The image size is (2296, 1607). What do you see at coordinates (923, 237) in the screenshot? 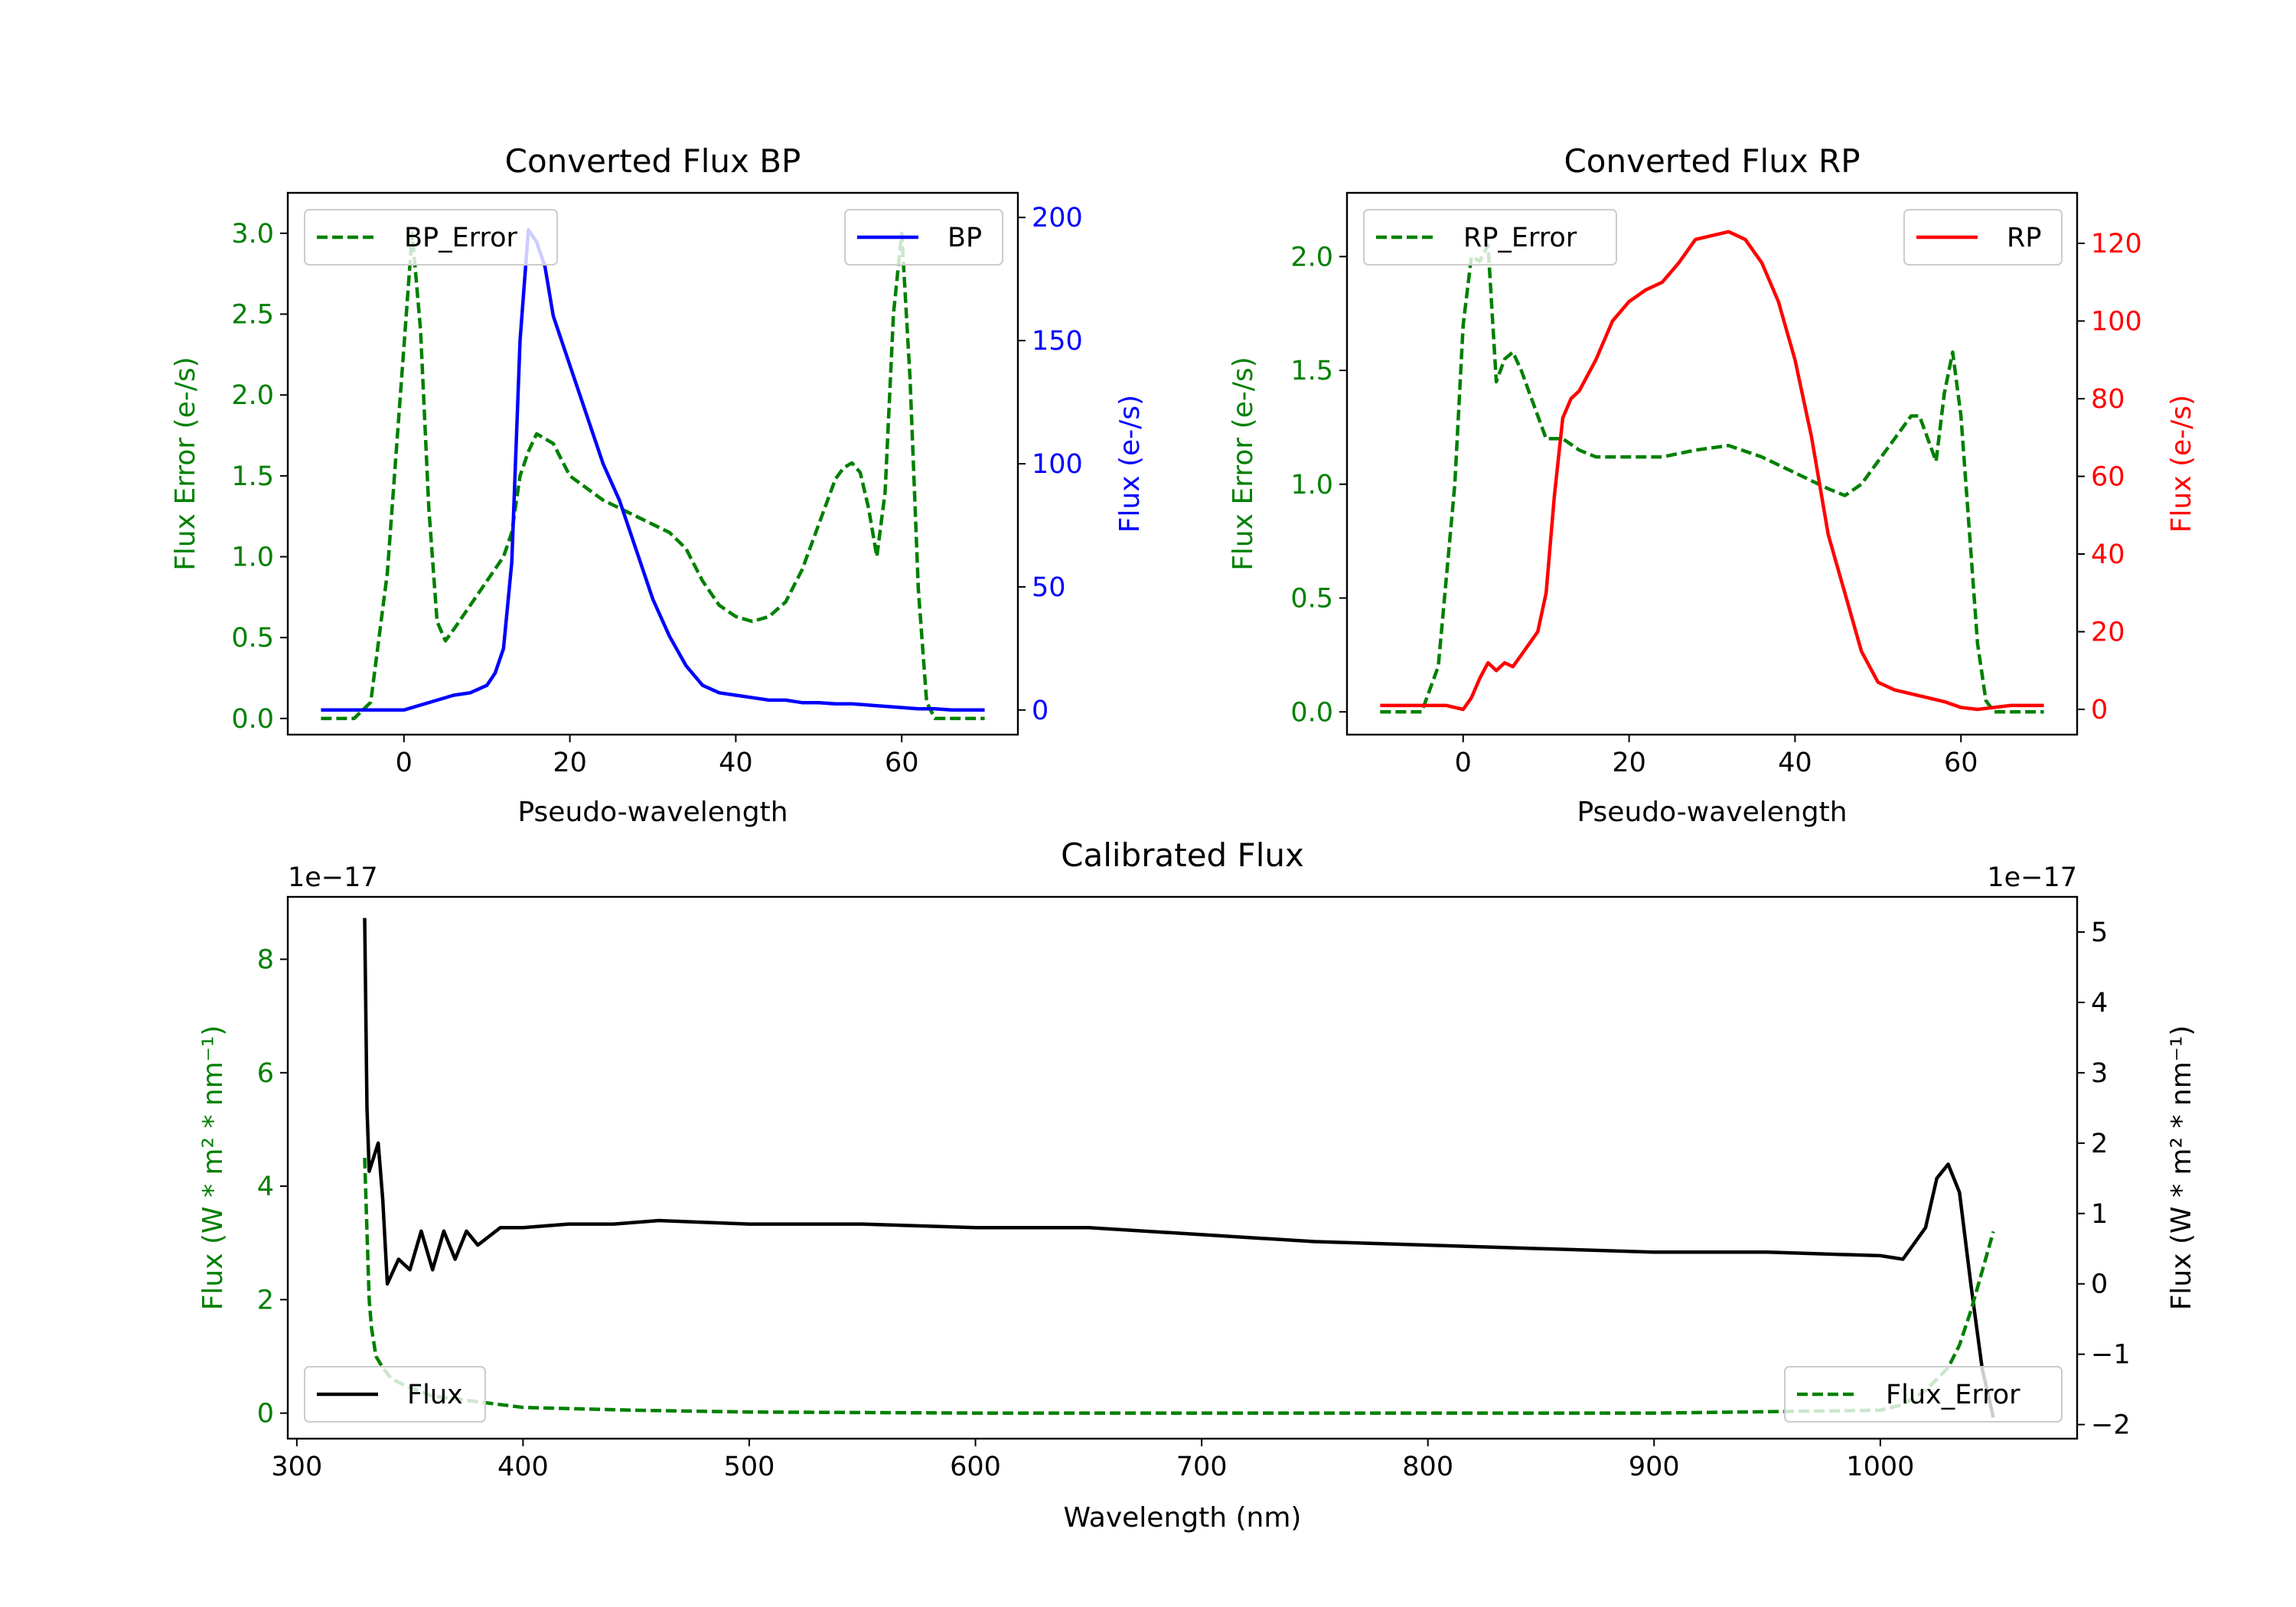
I see `chart-bp-legend-flux: BP` at bounding box center [923, 237].